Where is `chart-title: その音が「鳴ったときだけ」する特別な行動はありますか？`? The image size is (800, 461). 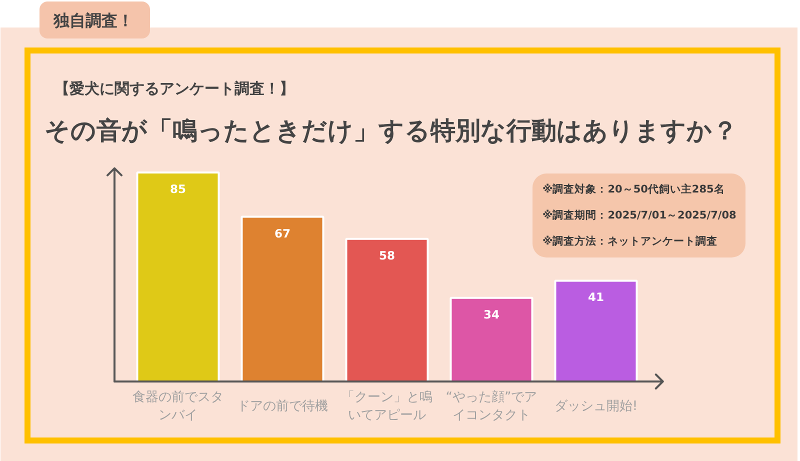
chart-title: その音が「鳴ったときだけ」する特別な行動はありますか？ is located at coordinates (391, 130).